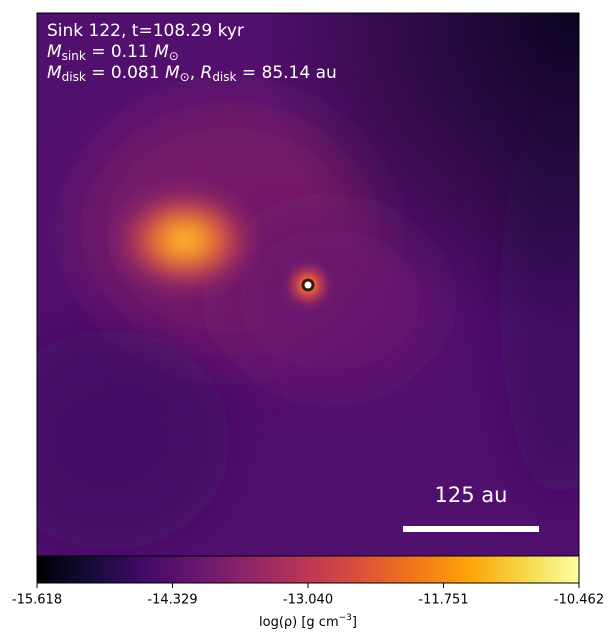  What do you see at coordinates (345, 618) in the screenshot?
I see `colorbar-label-part: −3` at bounding box center [345, 618].